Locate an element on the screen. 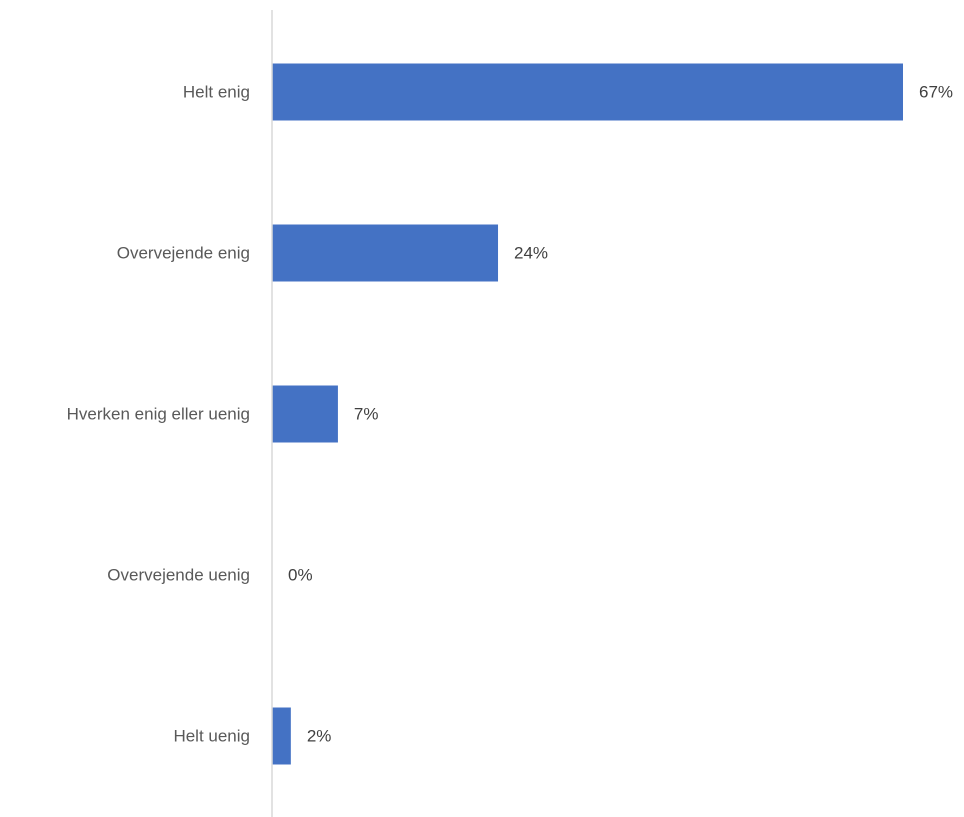  category-label-2: Overvejende enig is located at coordinates (183, 253).